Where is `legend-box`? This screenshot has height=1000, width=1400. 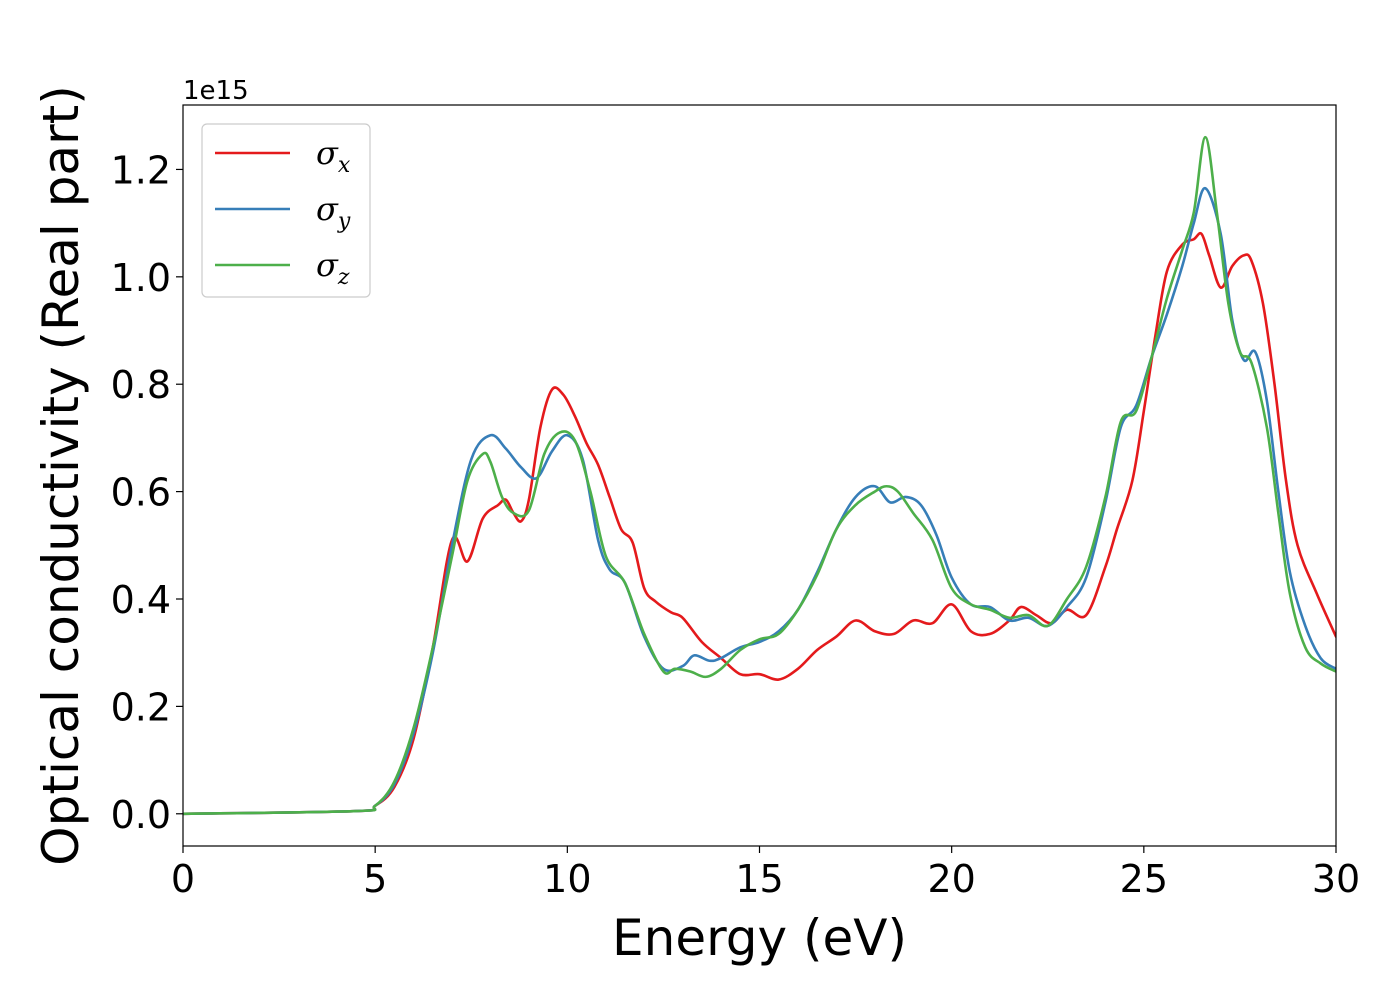 legend-box is located at coordinates (286, 210).